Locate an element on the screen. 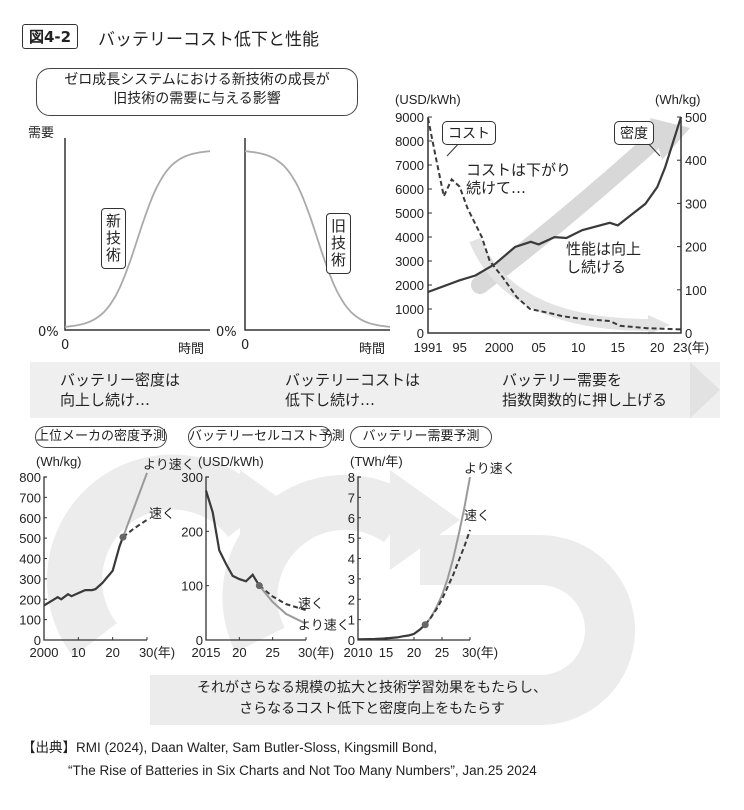  y-tick-label-right: 200 is located at coordinates (696, 247).